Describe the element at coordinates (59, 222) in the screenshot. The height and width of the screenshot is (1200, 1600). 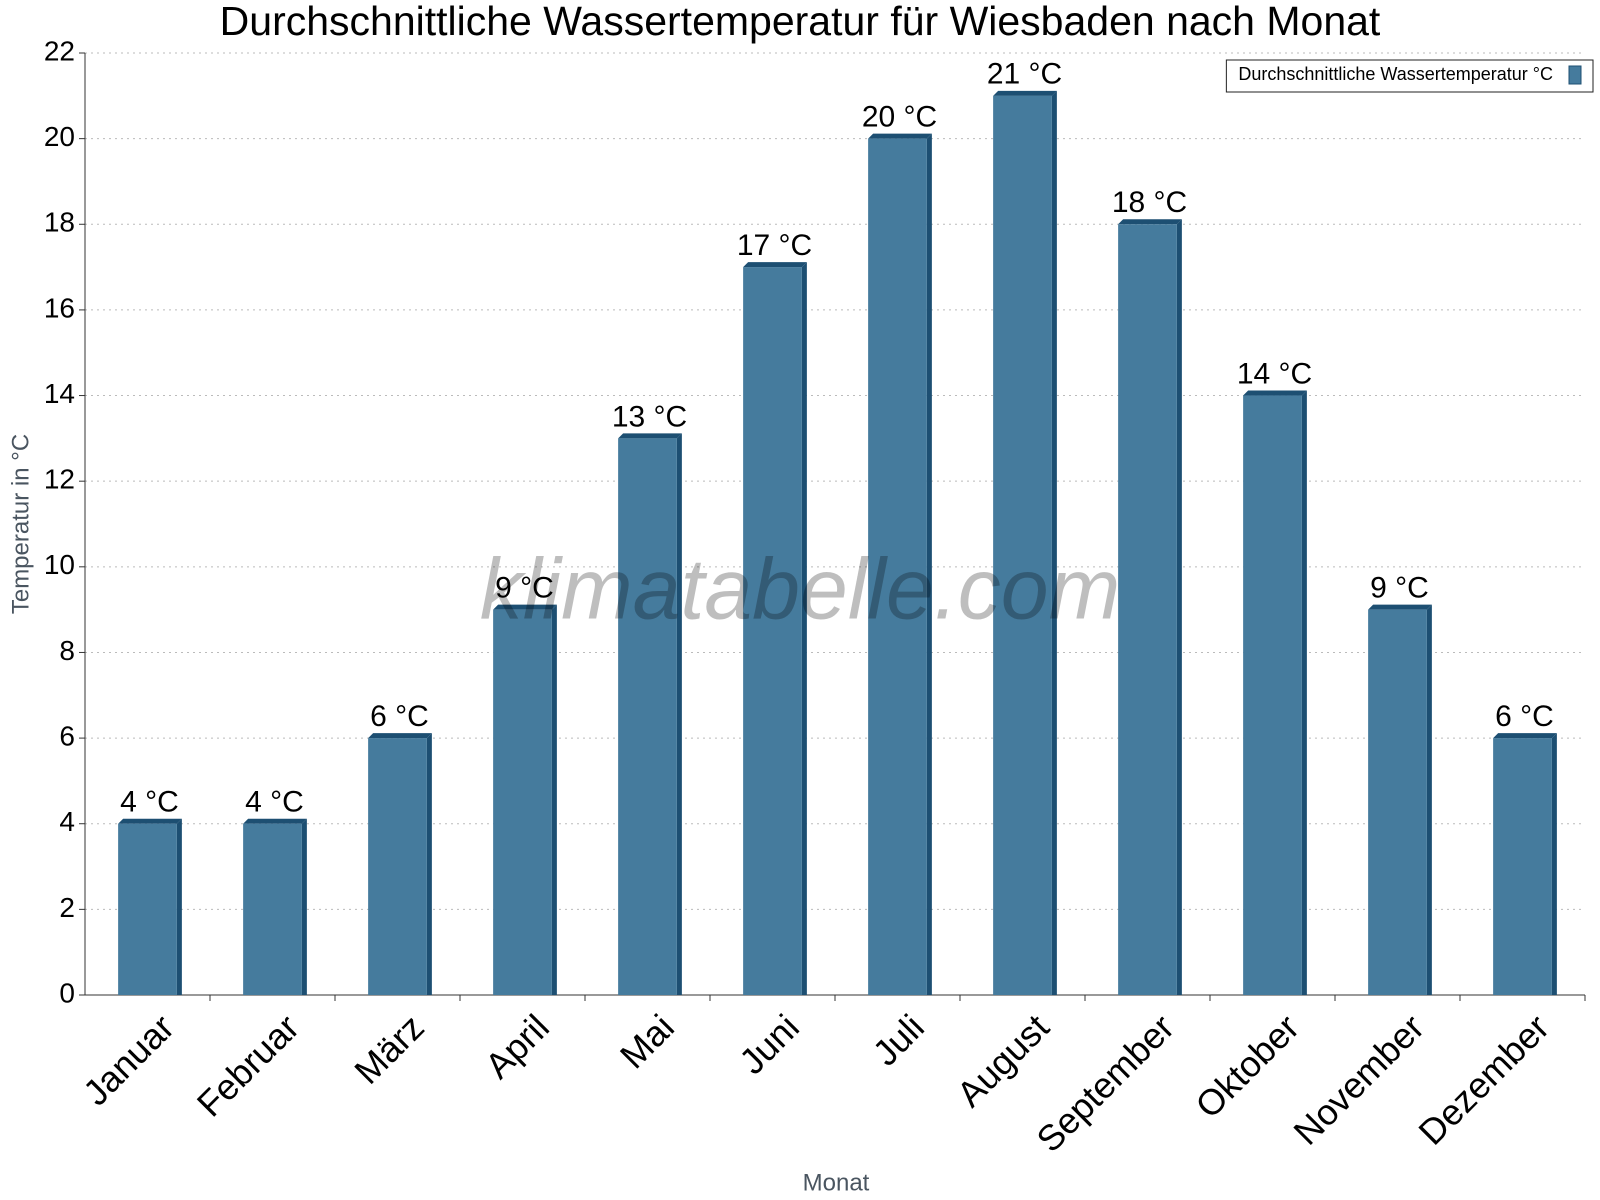
I see `y-tick-label: 18` at that location.